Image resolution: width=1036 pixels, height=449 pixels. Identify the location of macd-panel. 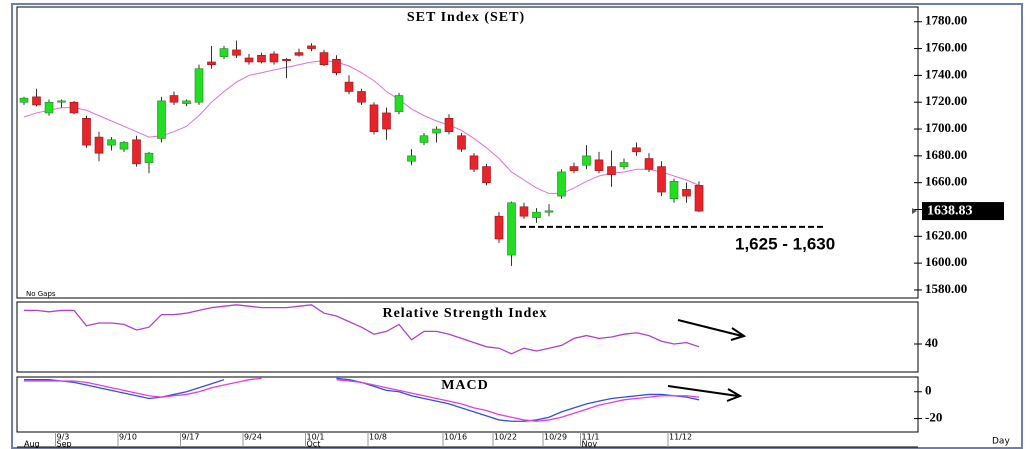
(467, 404).